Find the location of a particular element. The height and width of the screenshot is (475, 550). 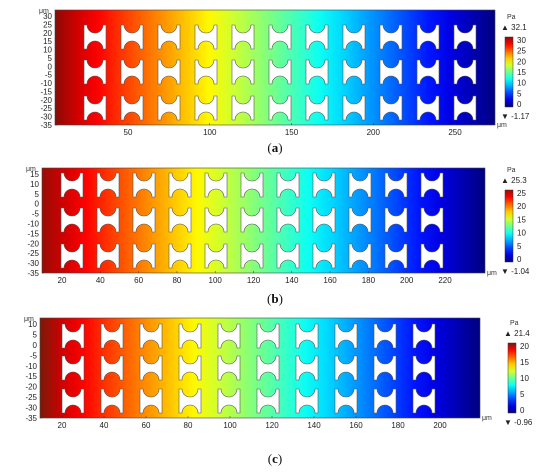

x-axis: 50 100 150 200 250 μm is located at coordinates (315, 129).